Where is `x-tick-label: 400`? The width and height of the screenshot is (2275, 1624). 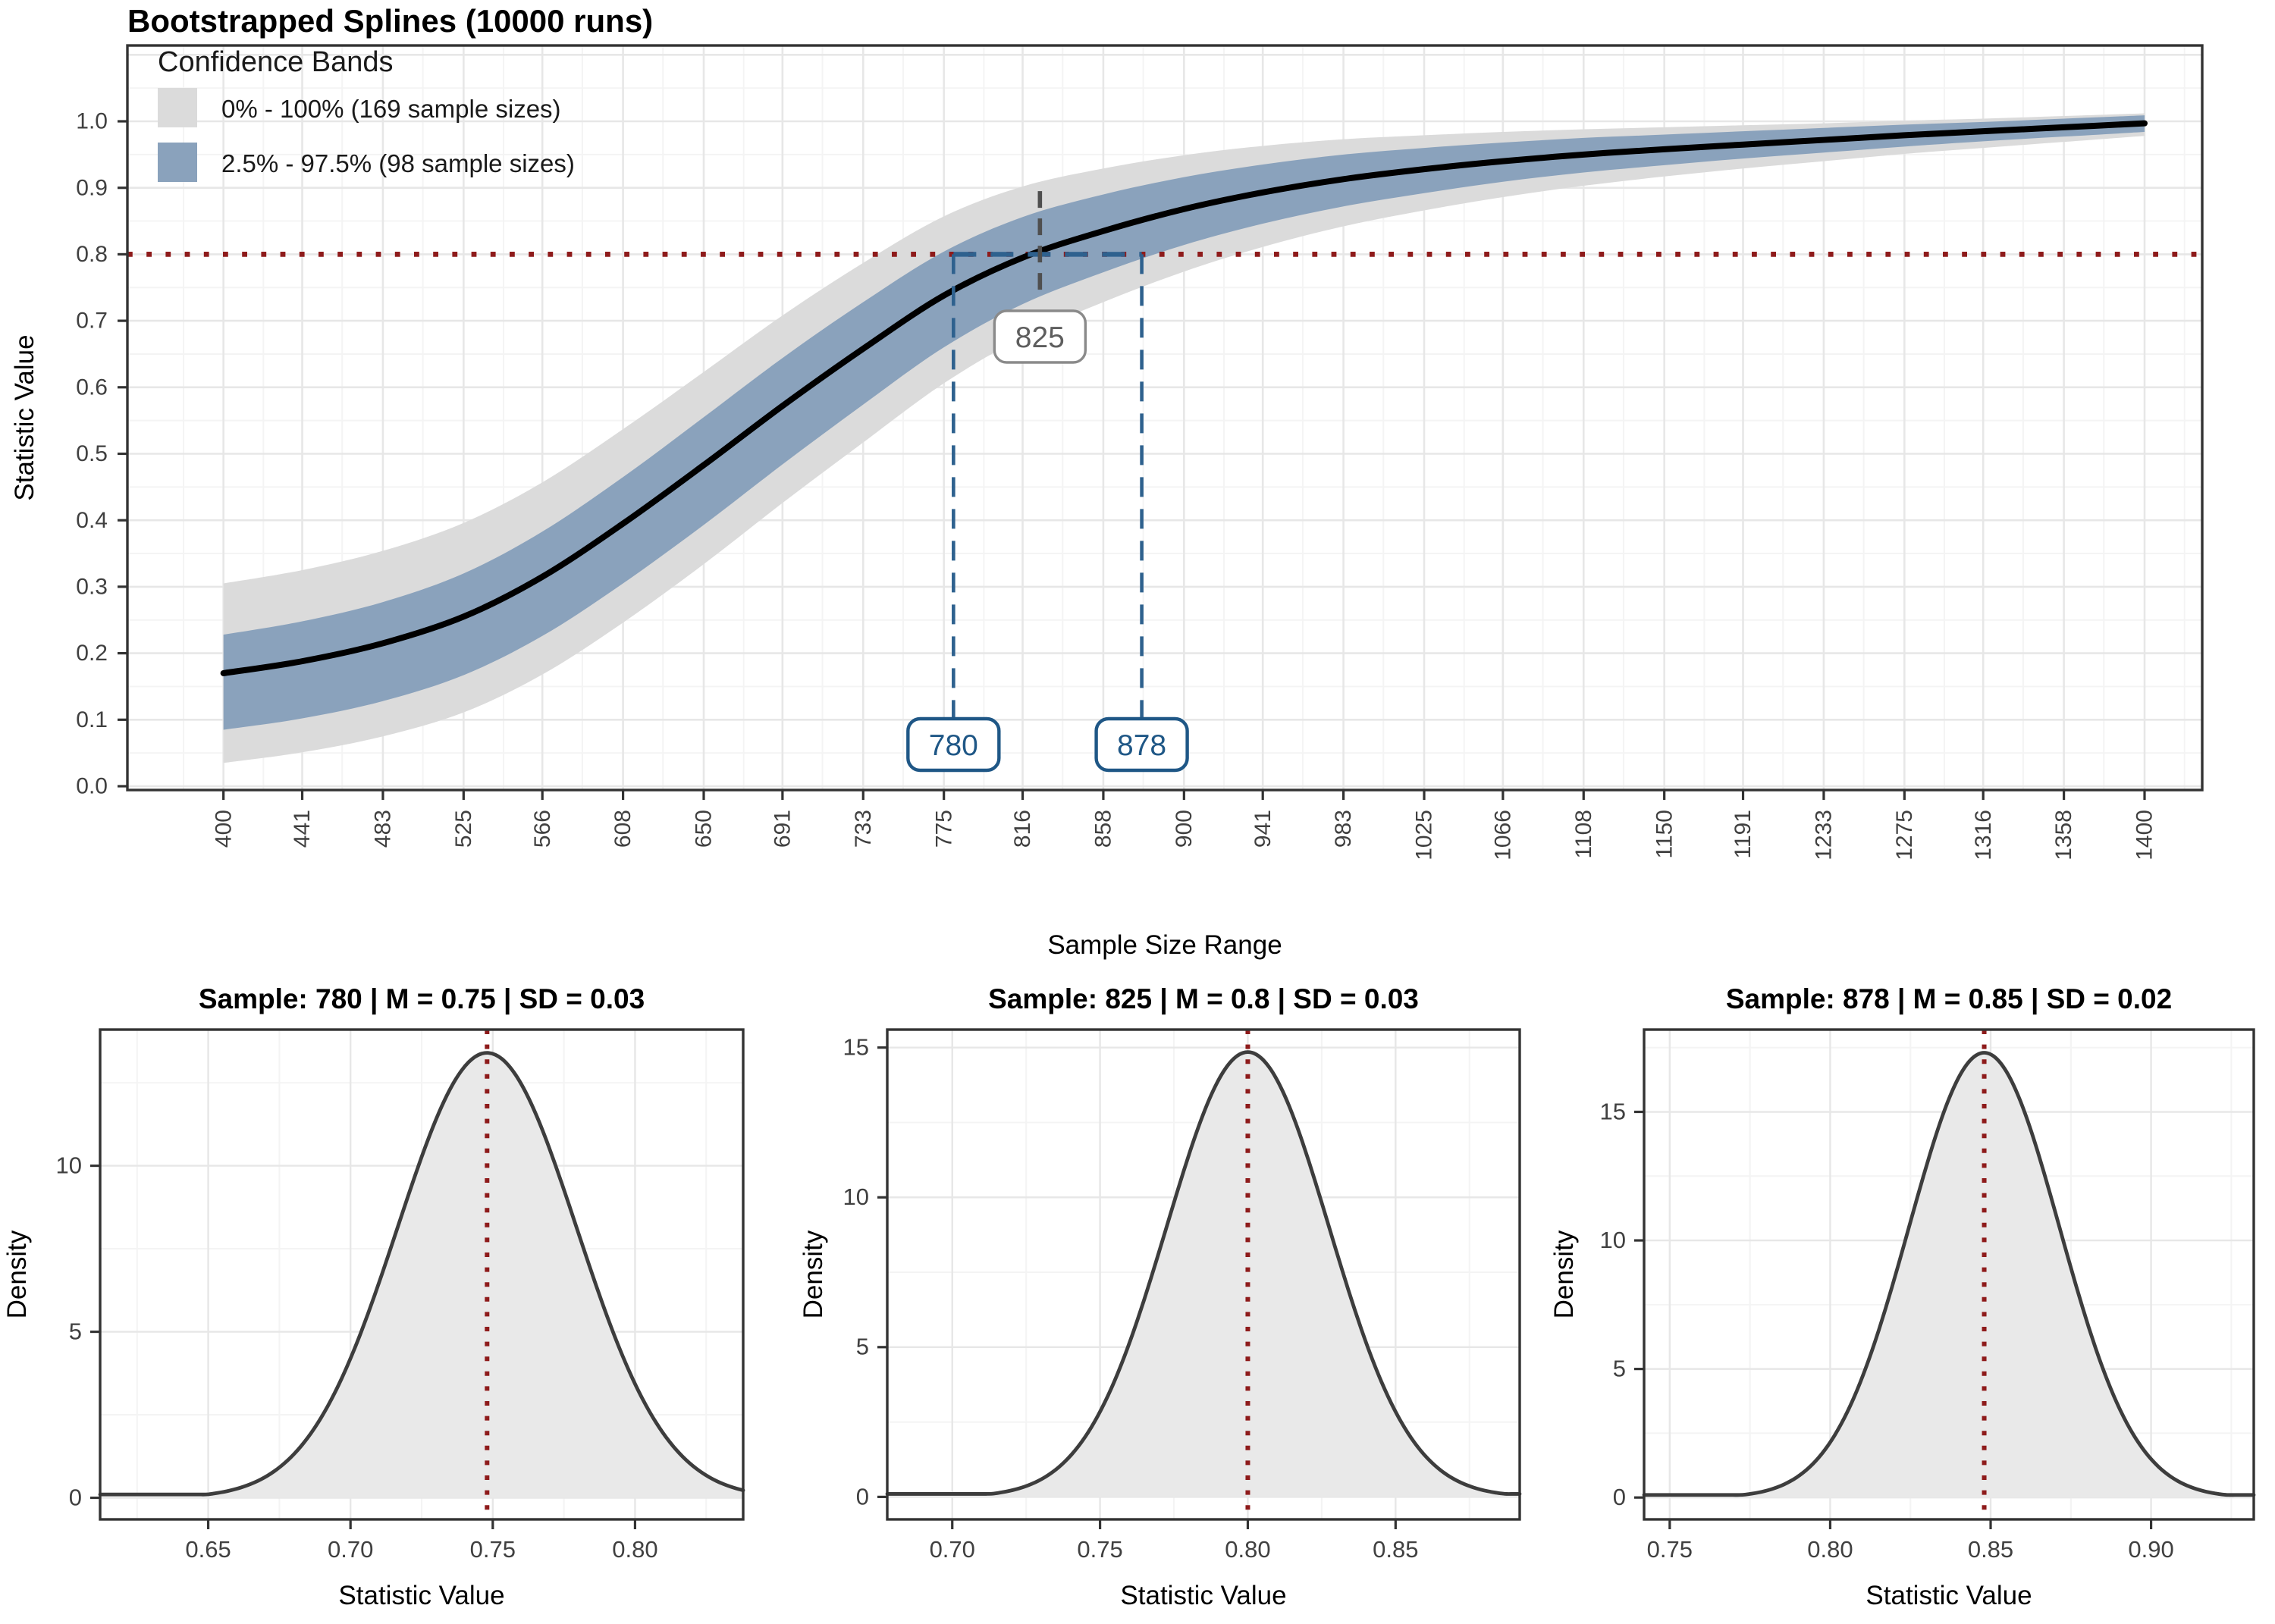
x-tick-label: 400 is located at coordinates (223, 829).